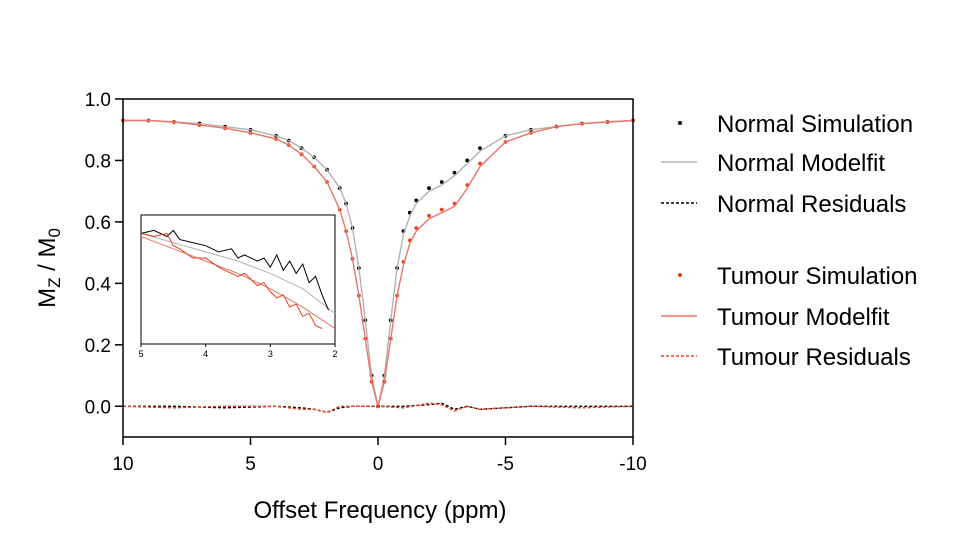 This screenshot has height=552, width=979. What do you see at coordinates (814, 357) in the screenshot?
I see `legend-label-tumour-residuals: Tumour Residuals` at bounding box center [814, 357].